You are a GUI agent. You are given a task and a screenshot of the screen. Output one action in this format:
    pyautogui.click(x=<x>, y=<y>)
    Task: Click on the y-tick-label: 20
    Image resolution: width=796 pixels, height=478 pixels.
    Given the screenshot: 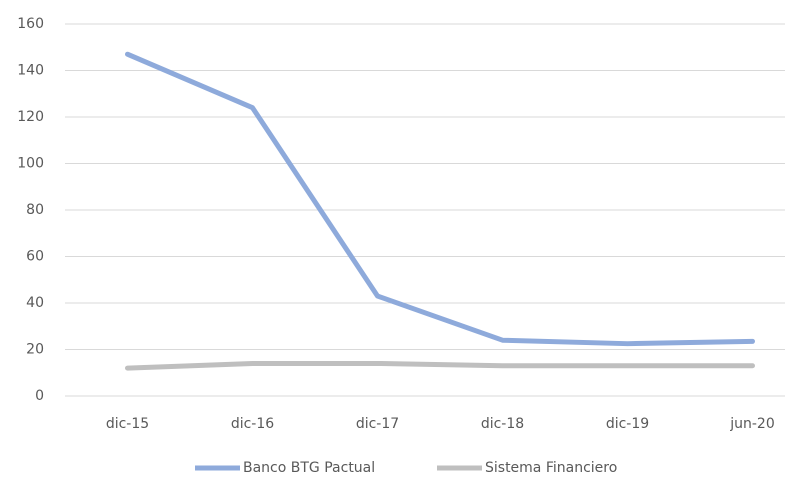 What is the action you would take?
    pyautogui.click(x=35, y=350)
    